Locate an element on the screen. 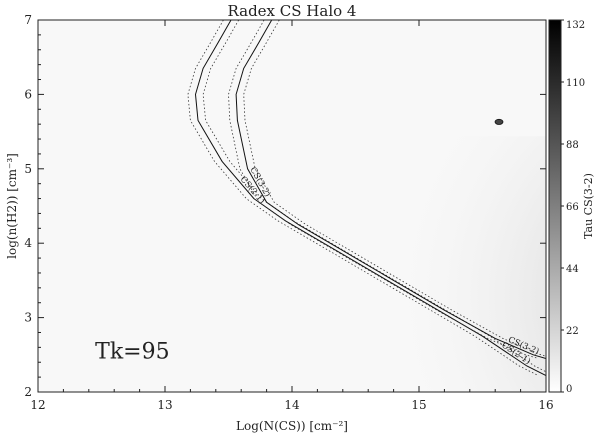 This screenshot has height=436, width=600. colorbar-tick-label: 110 is located at coordinates (575, 83).